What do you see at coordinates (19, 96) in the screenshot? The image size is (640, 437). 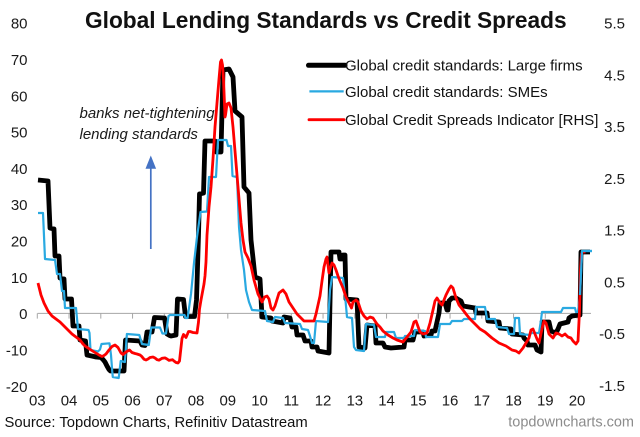 I see `svg-text: 60` at bounding box center [19, 96].